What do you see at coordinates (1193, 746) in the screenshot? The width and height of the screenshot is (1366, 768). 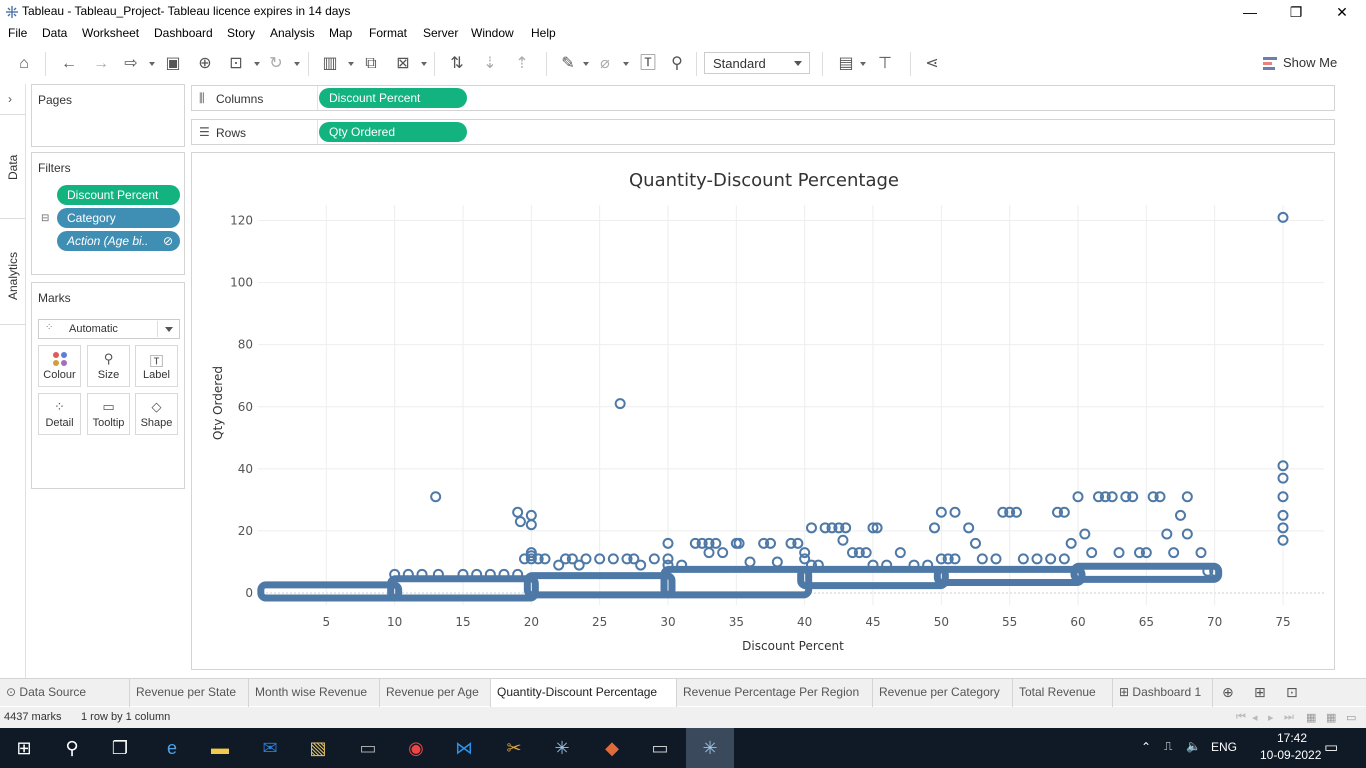 I see `volume-icon: 🔈` at bounding box center [1193, 746].